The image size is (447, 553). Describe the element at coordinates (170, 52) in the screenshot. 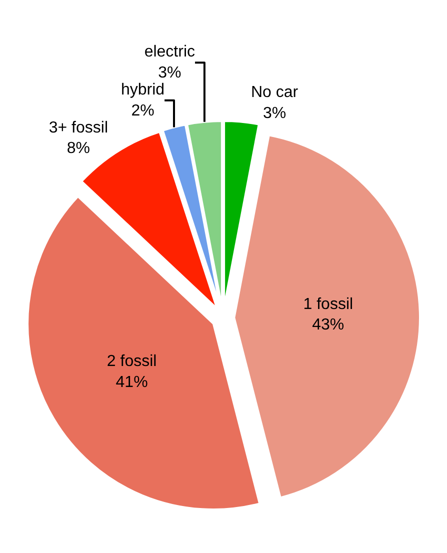

I see `slice-label: electric` at that location.